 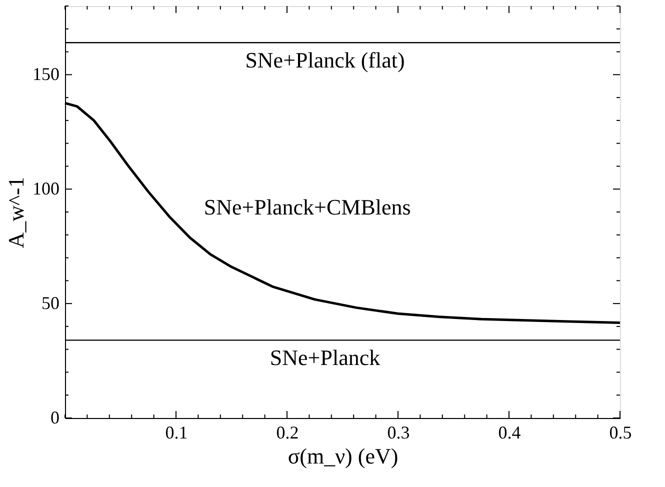 What do you see at coordinates (620, 432) in the screenshot?
I see `x-tick-label: 0.5` at bounding box center [620, 432].